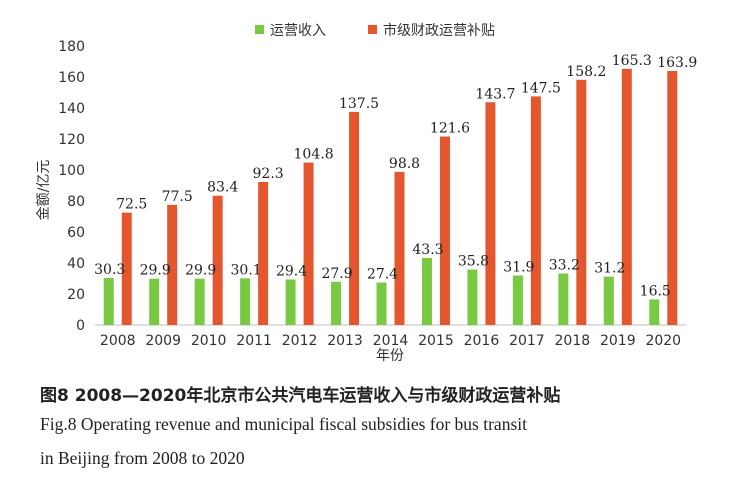 The width and height of the screenshot is (735, 483). What do you see at coordinates (222, 188) in the screenshot?
I see `data-label: 83.4` at bounding box center [222, 188].